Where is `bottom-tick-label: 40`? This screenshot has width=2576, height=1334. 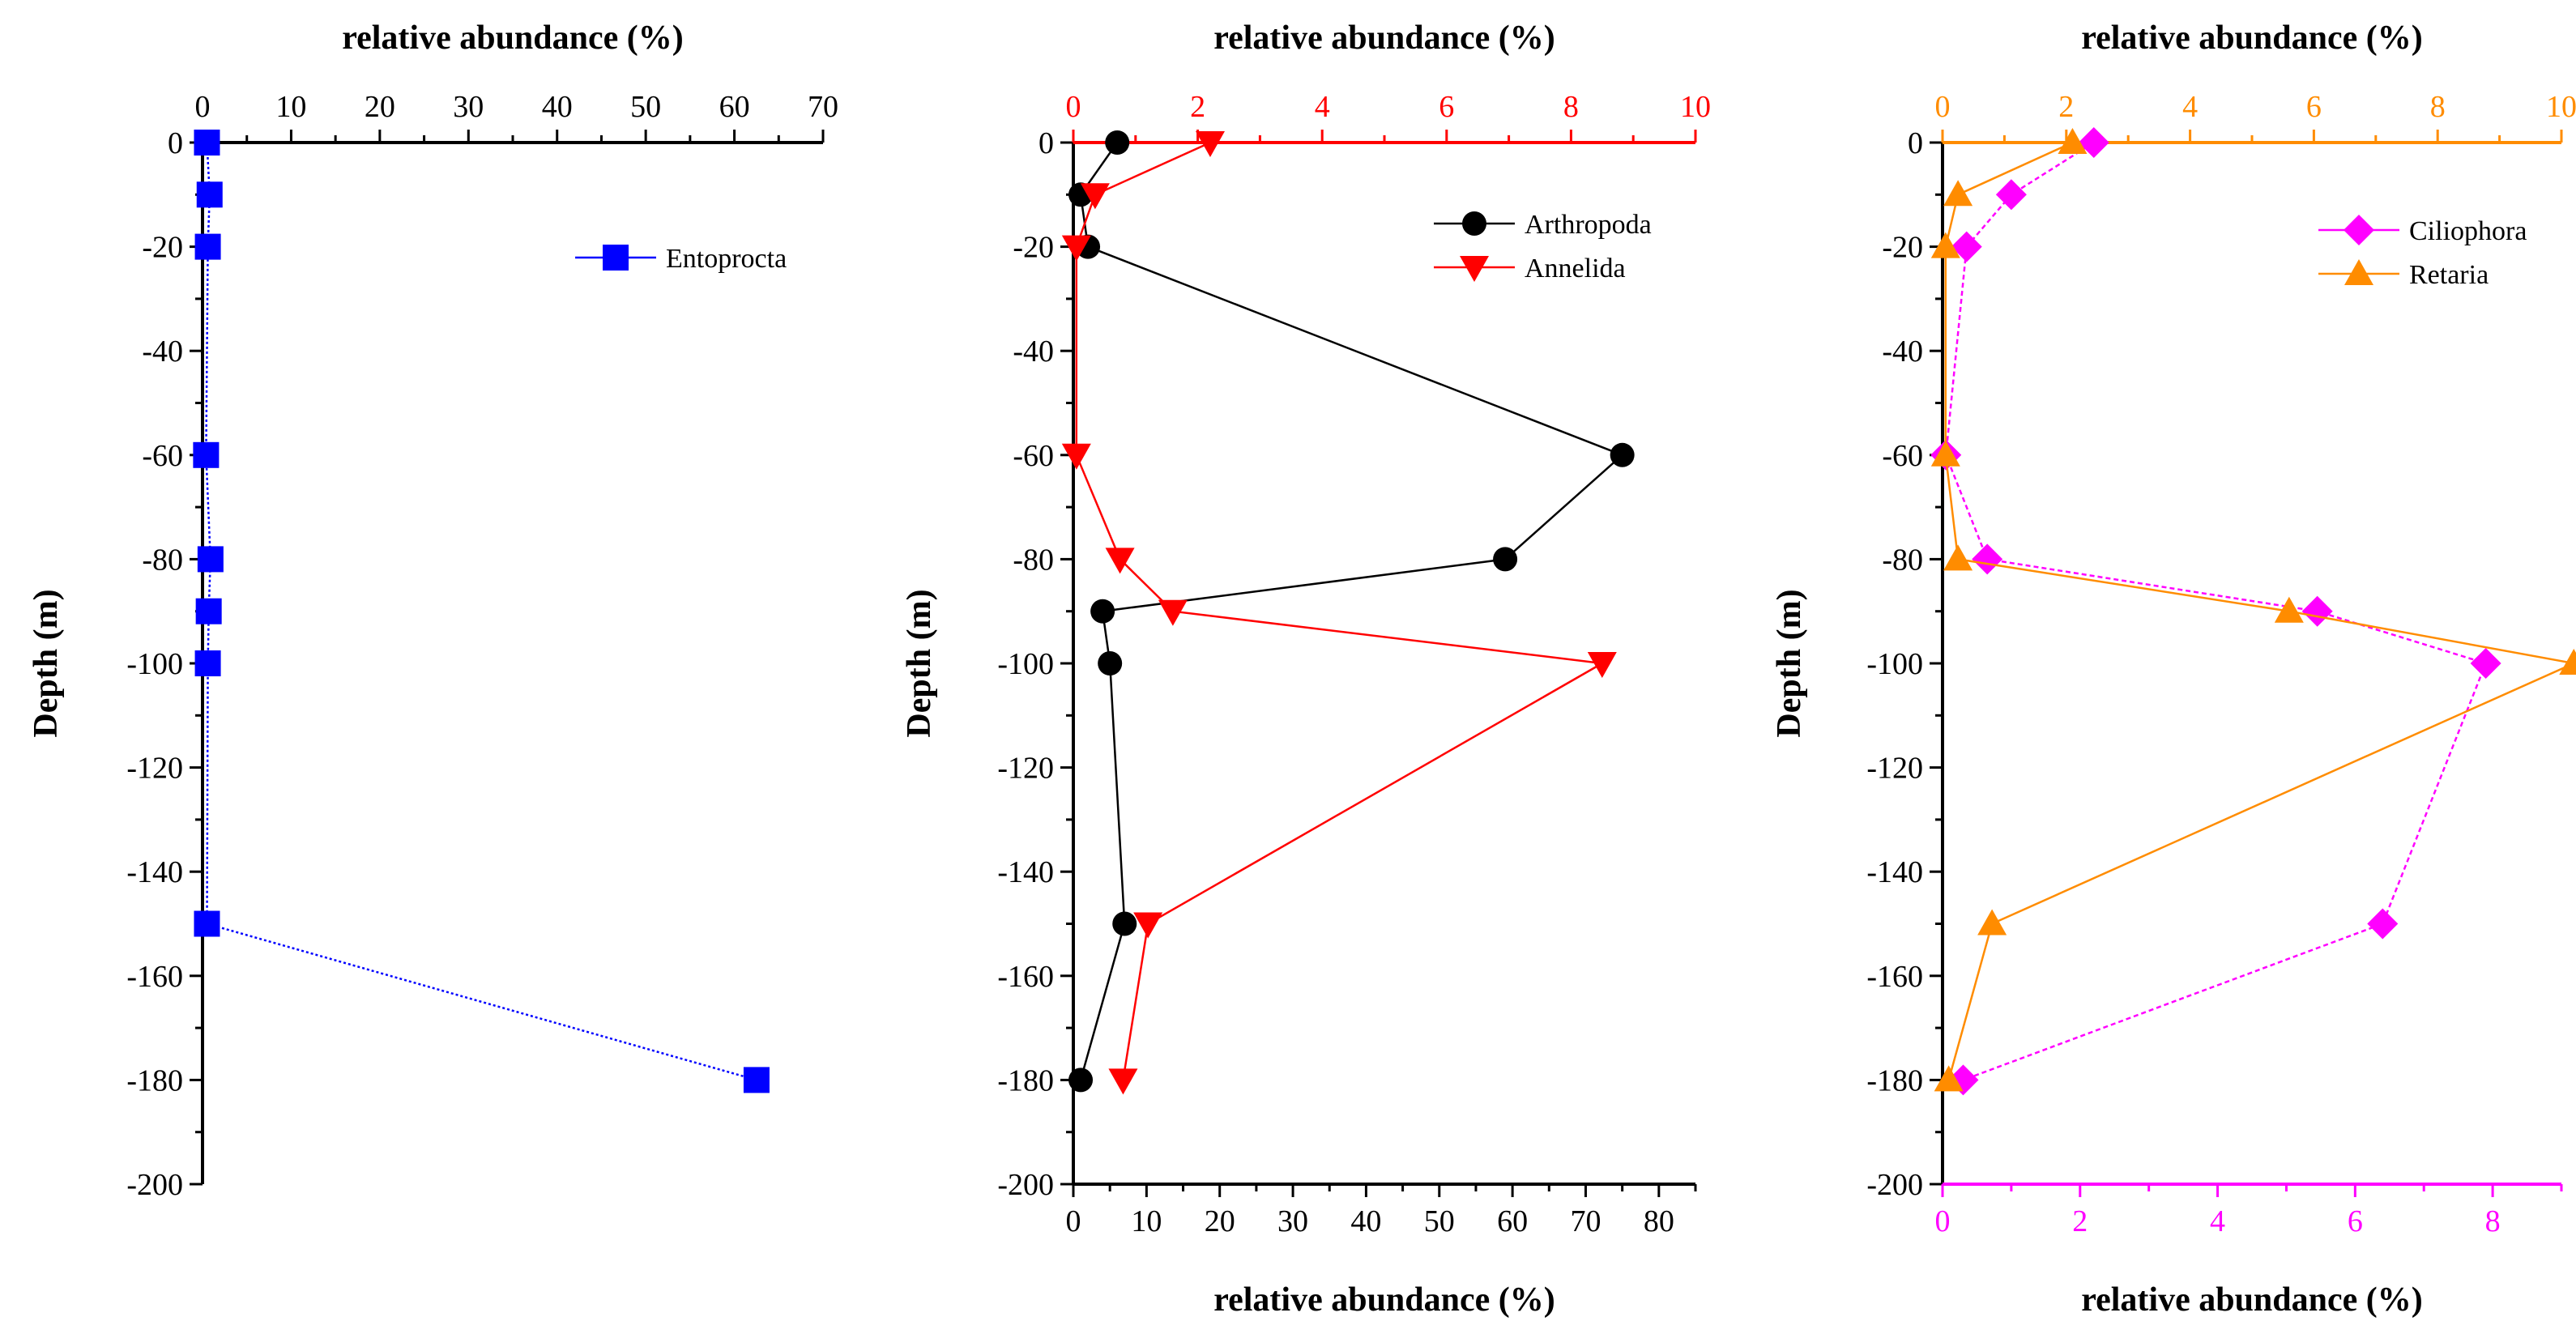 bottom-tick-label: 40 is located at coordinates (1365, 1221).